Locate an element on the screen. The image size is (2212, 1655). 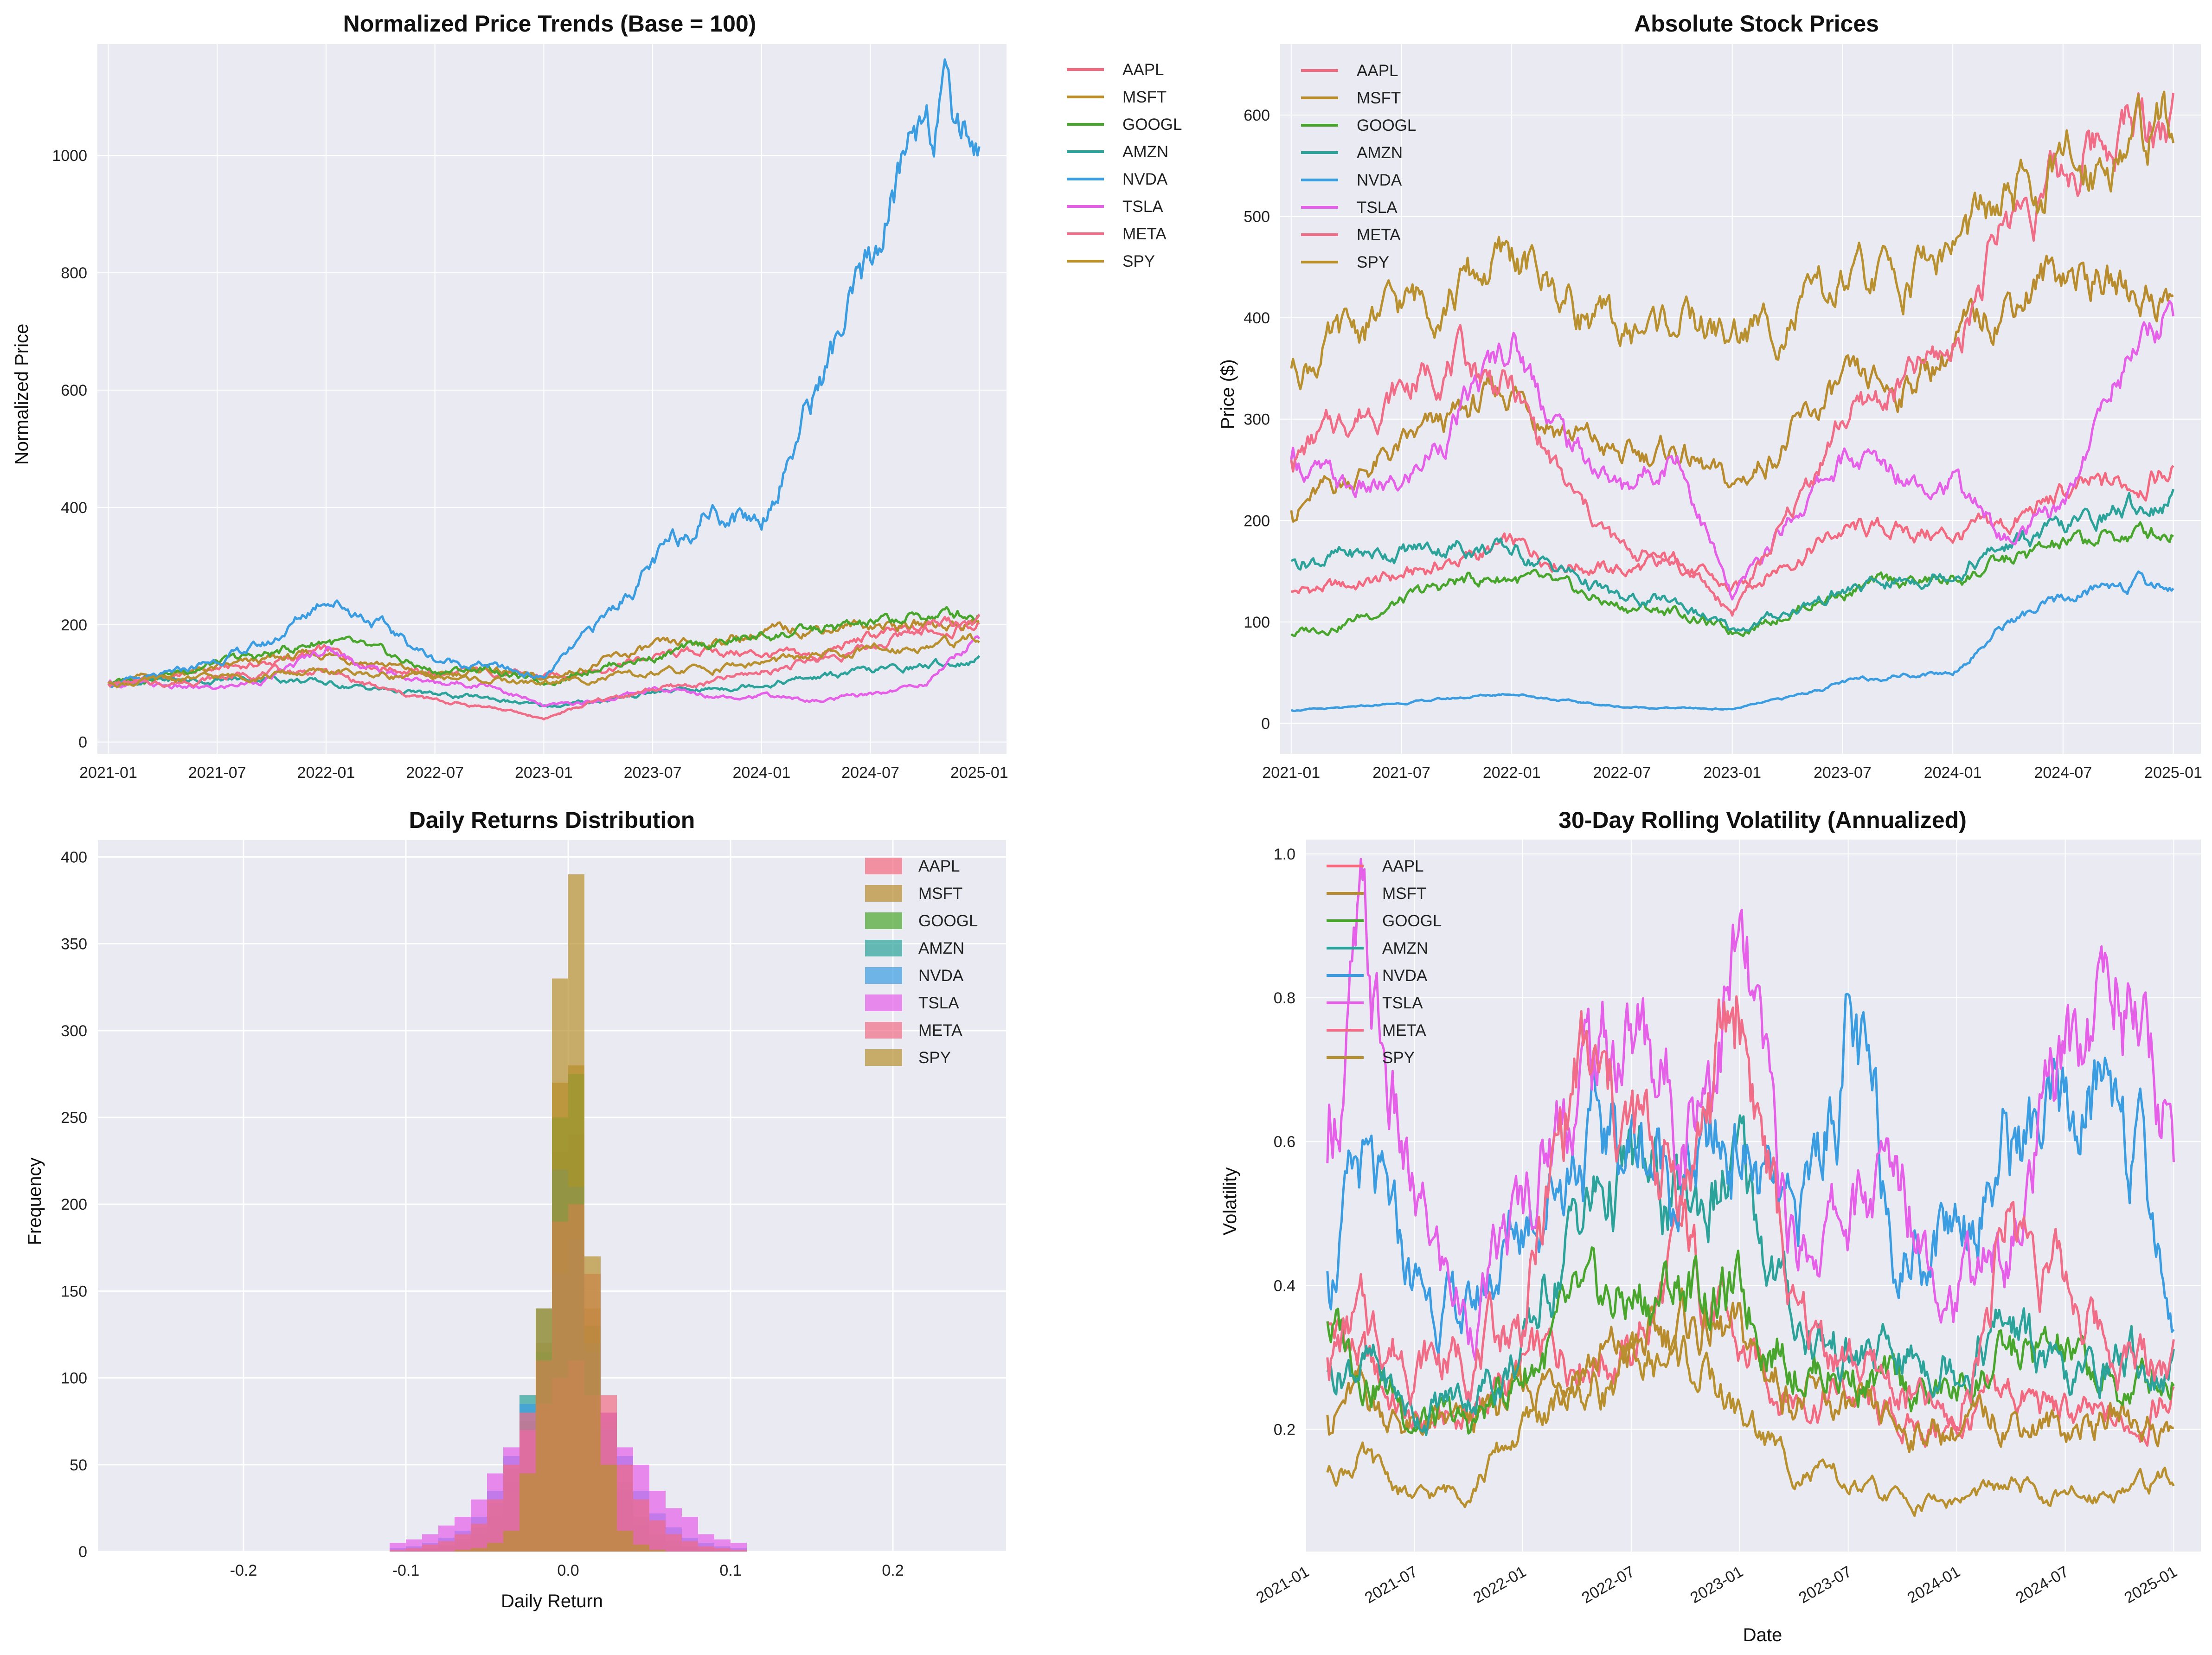
normalized-x-tick-label: 2023-07 is located at coordinates (653, 773).